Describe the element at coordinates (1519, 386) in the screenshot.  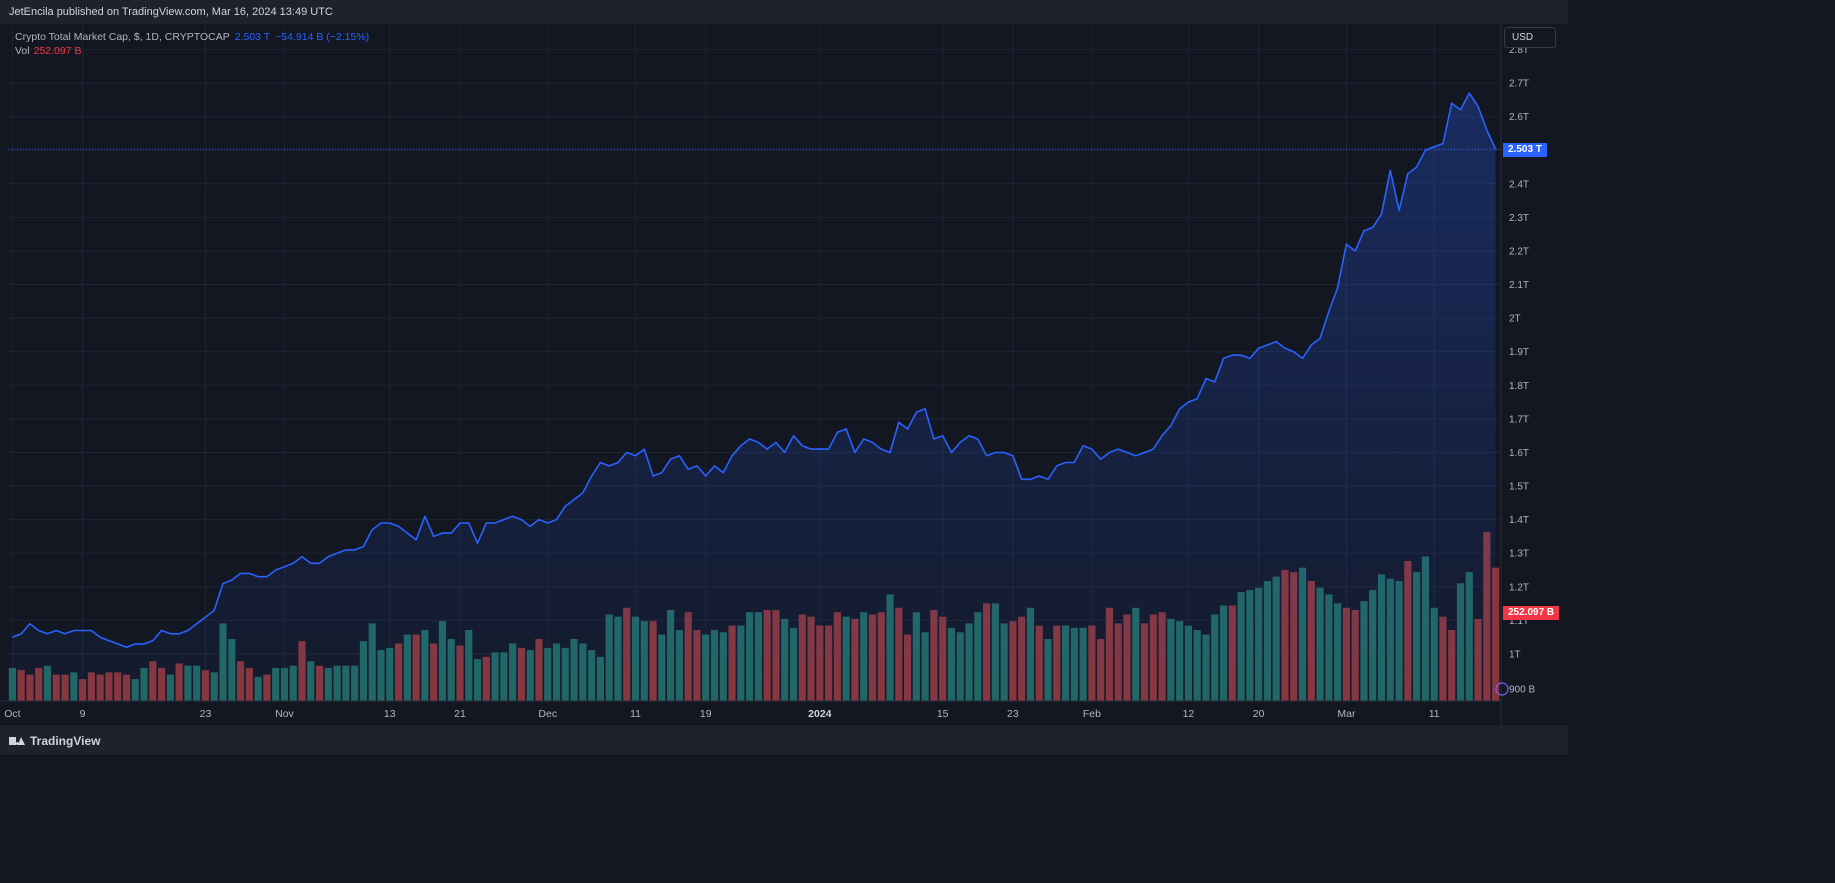
I see `y-tick-label: 1.8T` at that location.